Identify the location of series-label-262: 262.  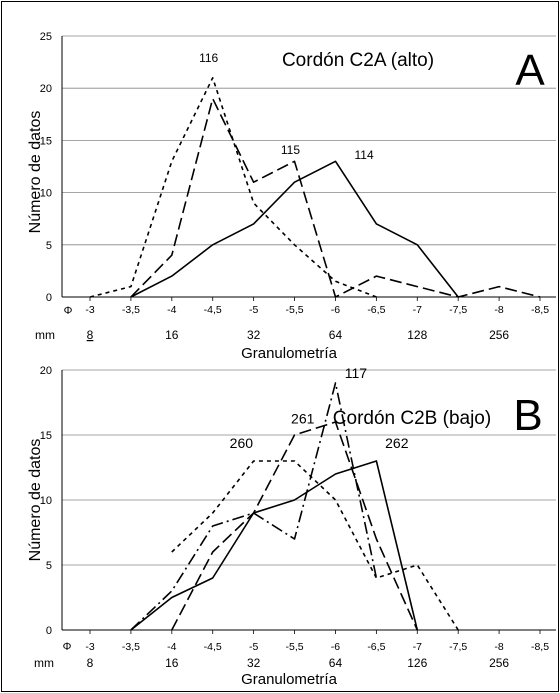
(397, 443).